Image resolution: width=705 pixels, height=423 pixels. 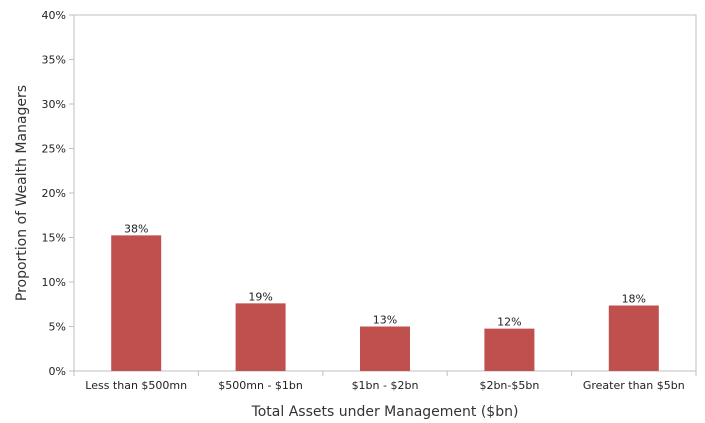 What do you see at coordinates (54, 60) in the screenshot?
I see `y-tick-label: 35%` at bounding box center [54, 60].